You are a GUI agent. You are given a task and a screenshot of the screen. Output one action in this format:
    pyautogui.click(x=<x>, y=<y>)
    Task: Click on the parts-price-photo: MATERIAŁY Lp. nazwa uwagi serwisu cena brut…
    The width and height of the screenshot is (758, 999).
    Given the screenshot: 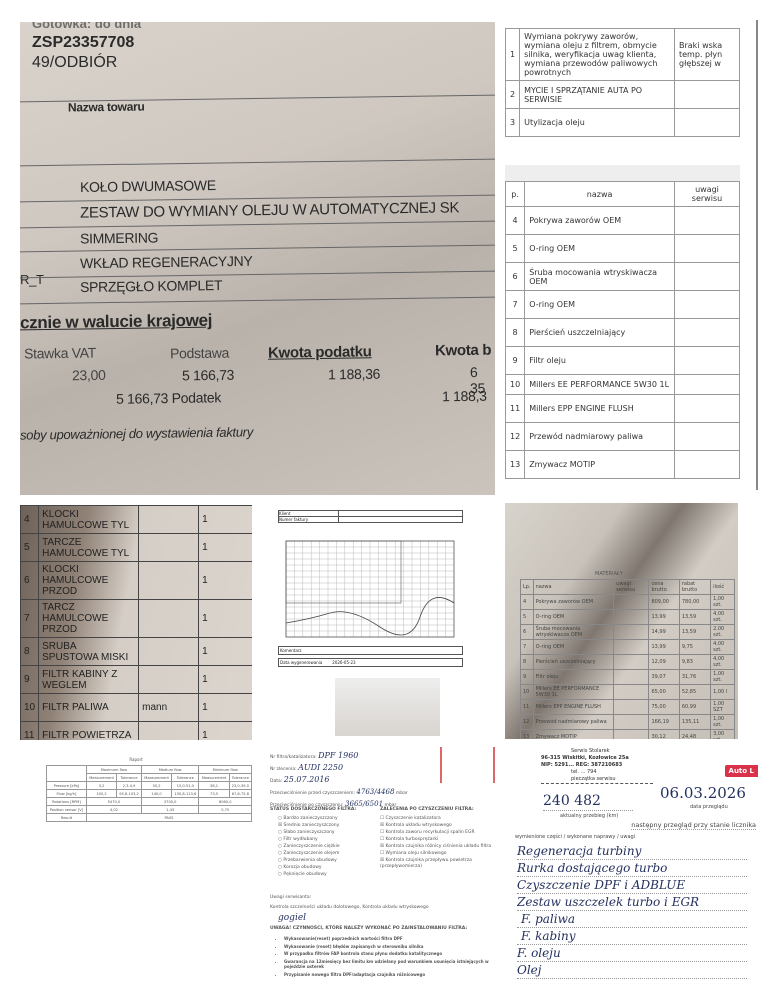 What is the action you would take?
    pyautogui.click(x=621, y=621)
    